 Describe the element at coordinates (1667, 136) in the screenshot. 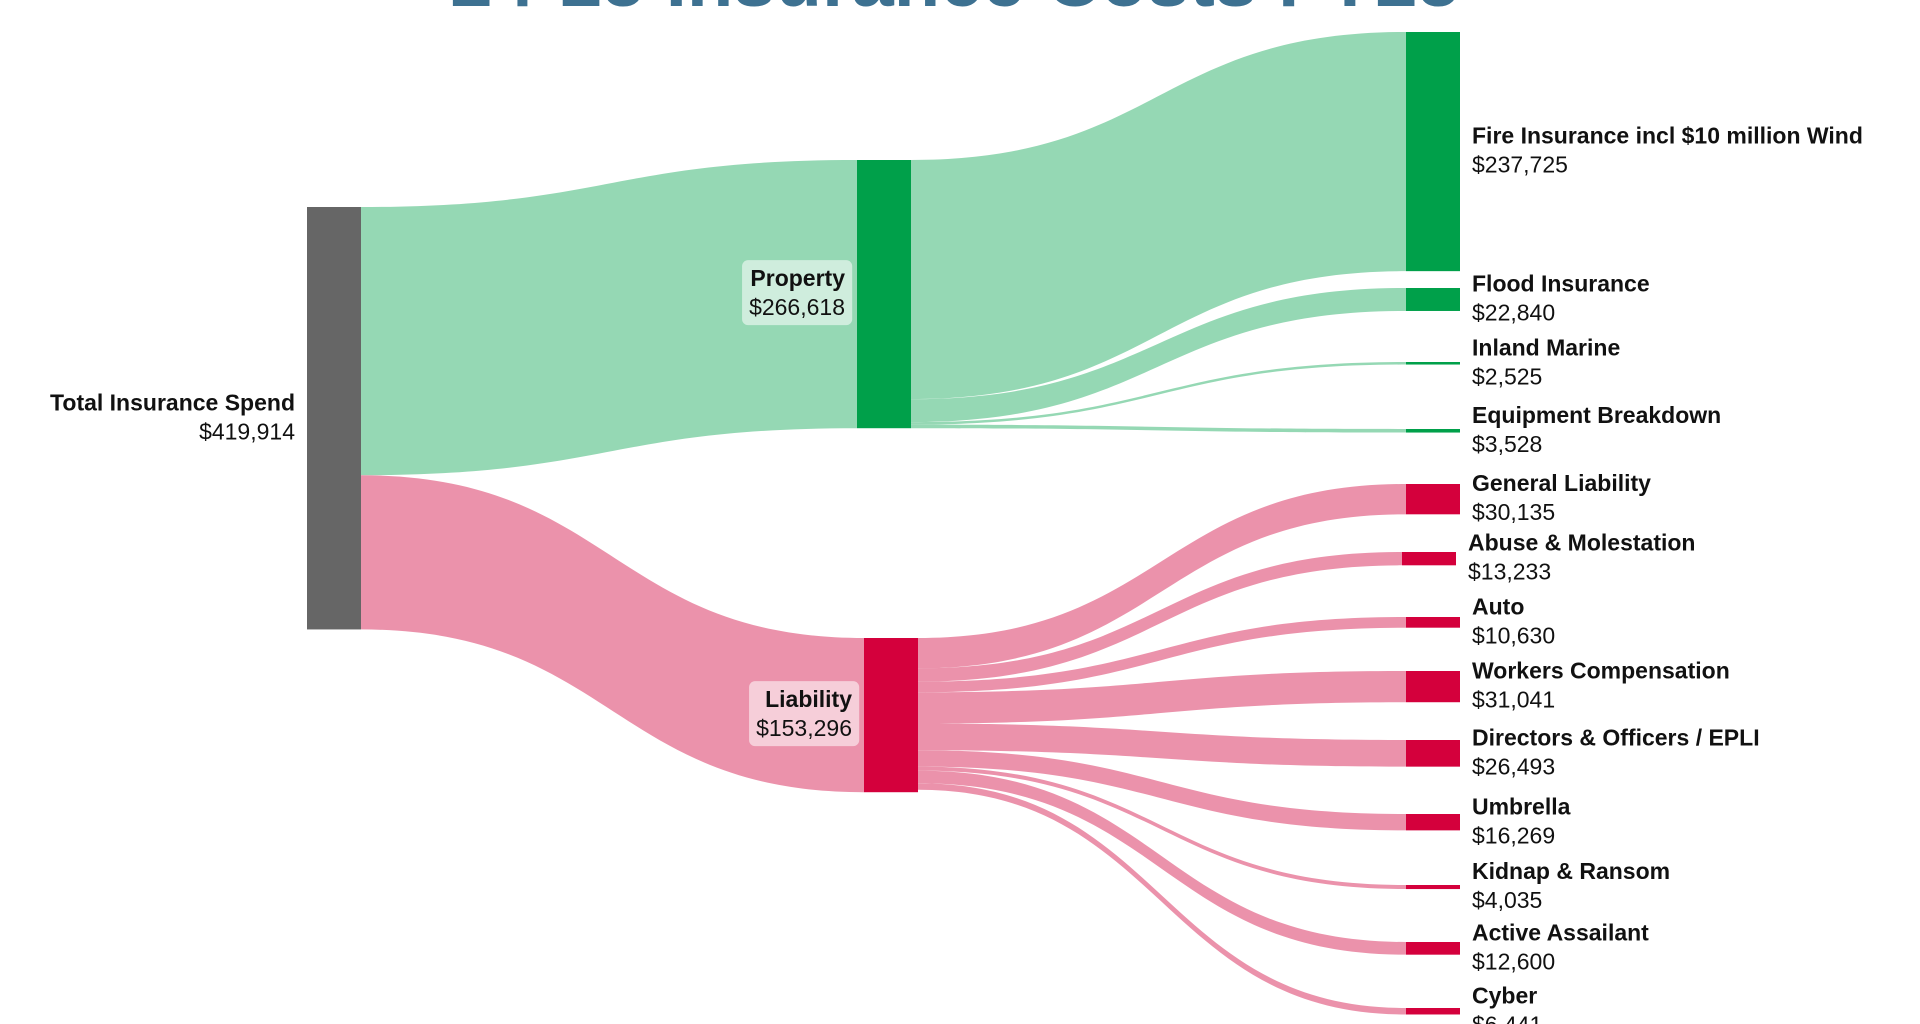

I see `node-name: Fire Insurance incl $10 million Wind` at that location.